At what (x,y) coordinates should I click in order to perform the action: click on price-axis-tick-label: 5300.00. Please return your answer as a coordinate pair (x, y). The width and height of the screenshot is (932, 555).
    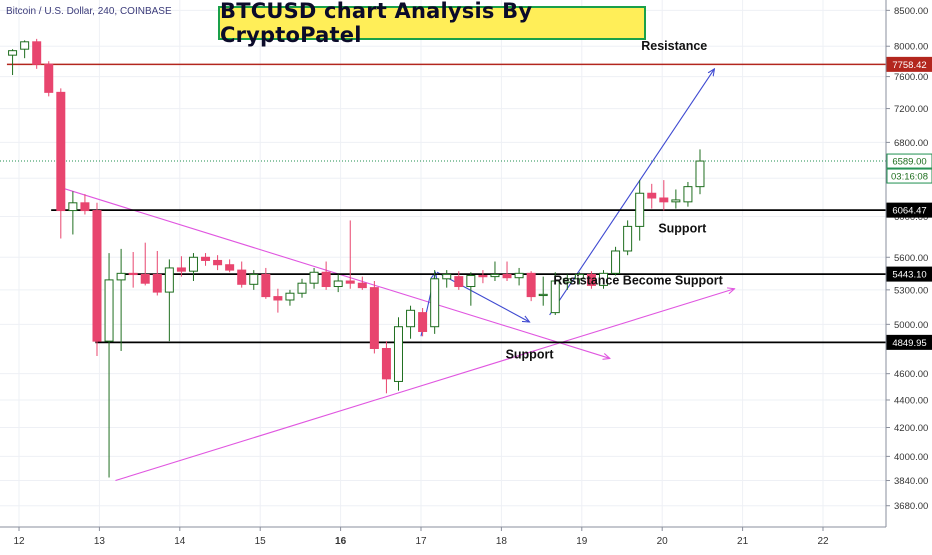
    Looking at the image, I should click on (911, 290).